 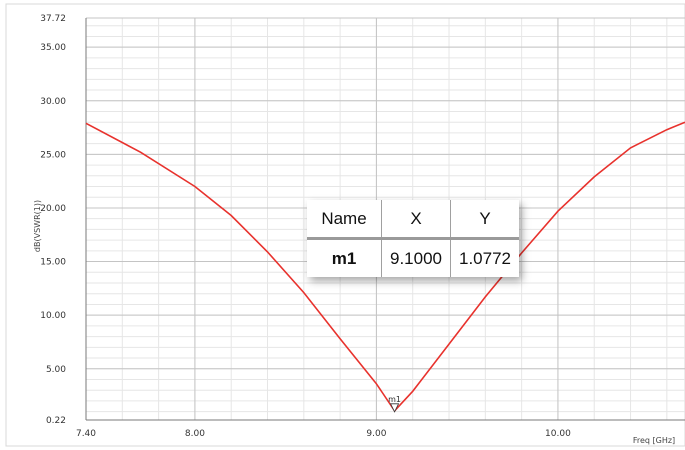 What do you see at coordinates (56, 370) in the screenshot?
I see `y-tick-label: 5.00` at bounding box center [56, 370].